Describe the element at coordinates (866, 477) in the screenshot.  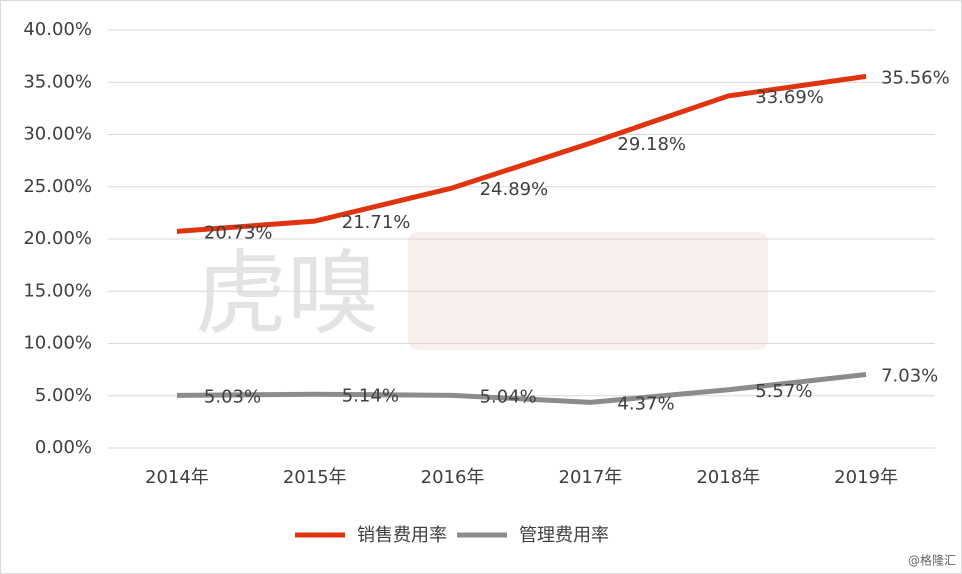
I see `x-tick-label: 2019年` at that location.